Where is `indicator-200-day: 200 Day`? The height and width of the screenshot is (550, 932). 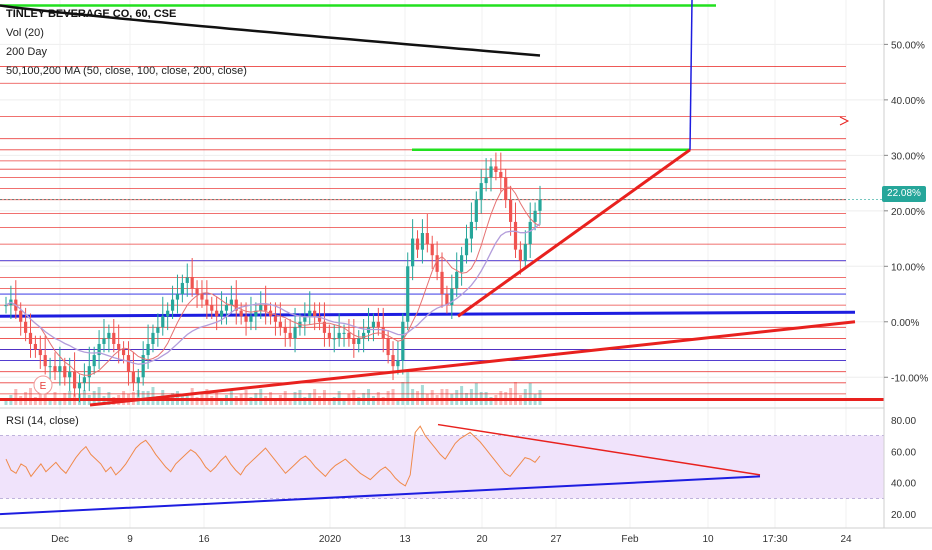 indicator-200-day: 200 Day is located at coordinates (26, 52).